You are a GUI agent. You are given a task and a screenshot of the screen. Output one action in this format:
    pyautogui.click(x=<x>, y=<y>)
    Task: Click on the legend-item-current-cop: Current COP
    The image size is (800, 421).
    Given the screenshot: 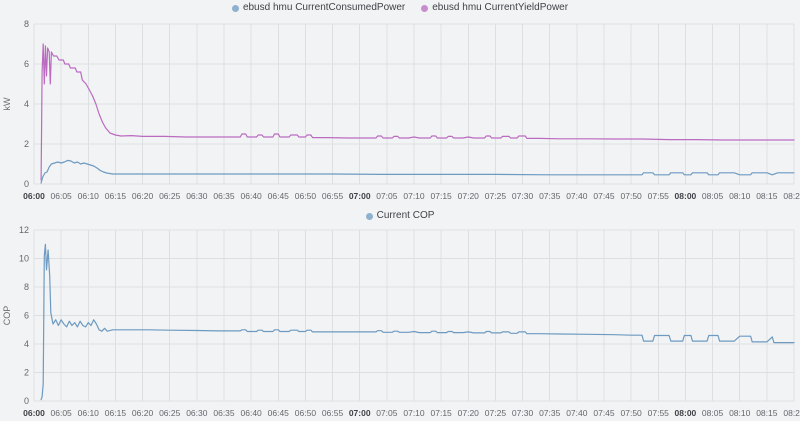 What is the action you would take?
    pyautogui.click(x=400, y=216)
    